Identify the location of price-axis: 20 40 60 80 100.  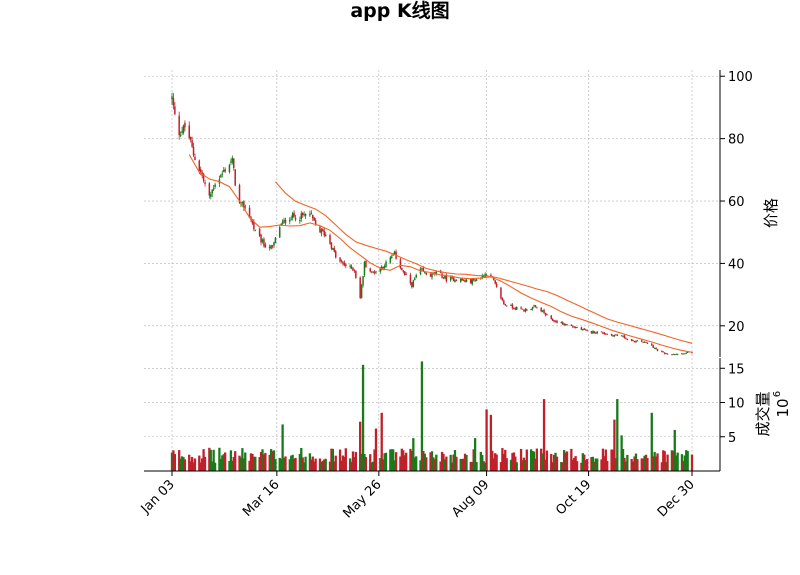
(736, 213).